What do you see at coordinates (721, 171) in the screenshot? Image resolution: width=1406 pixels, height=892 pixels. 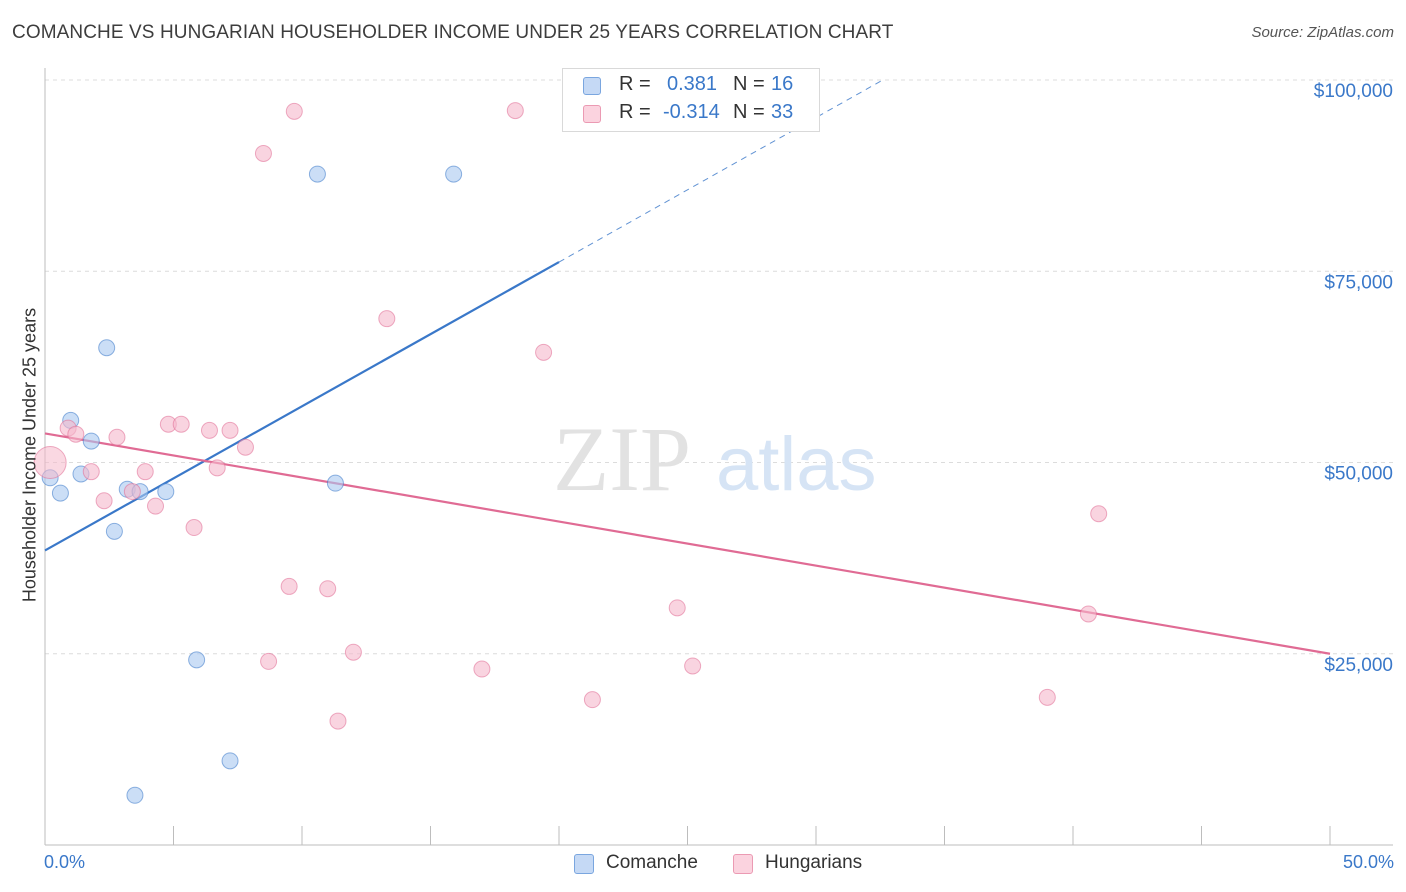 I see `trend-extension-comanche` at bounding box center [721, 171].